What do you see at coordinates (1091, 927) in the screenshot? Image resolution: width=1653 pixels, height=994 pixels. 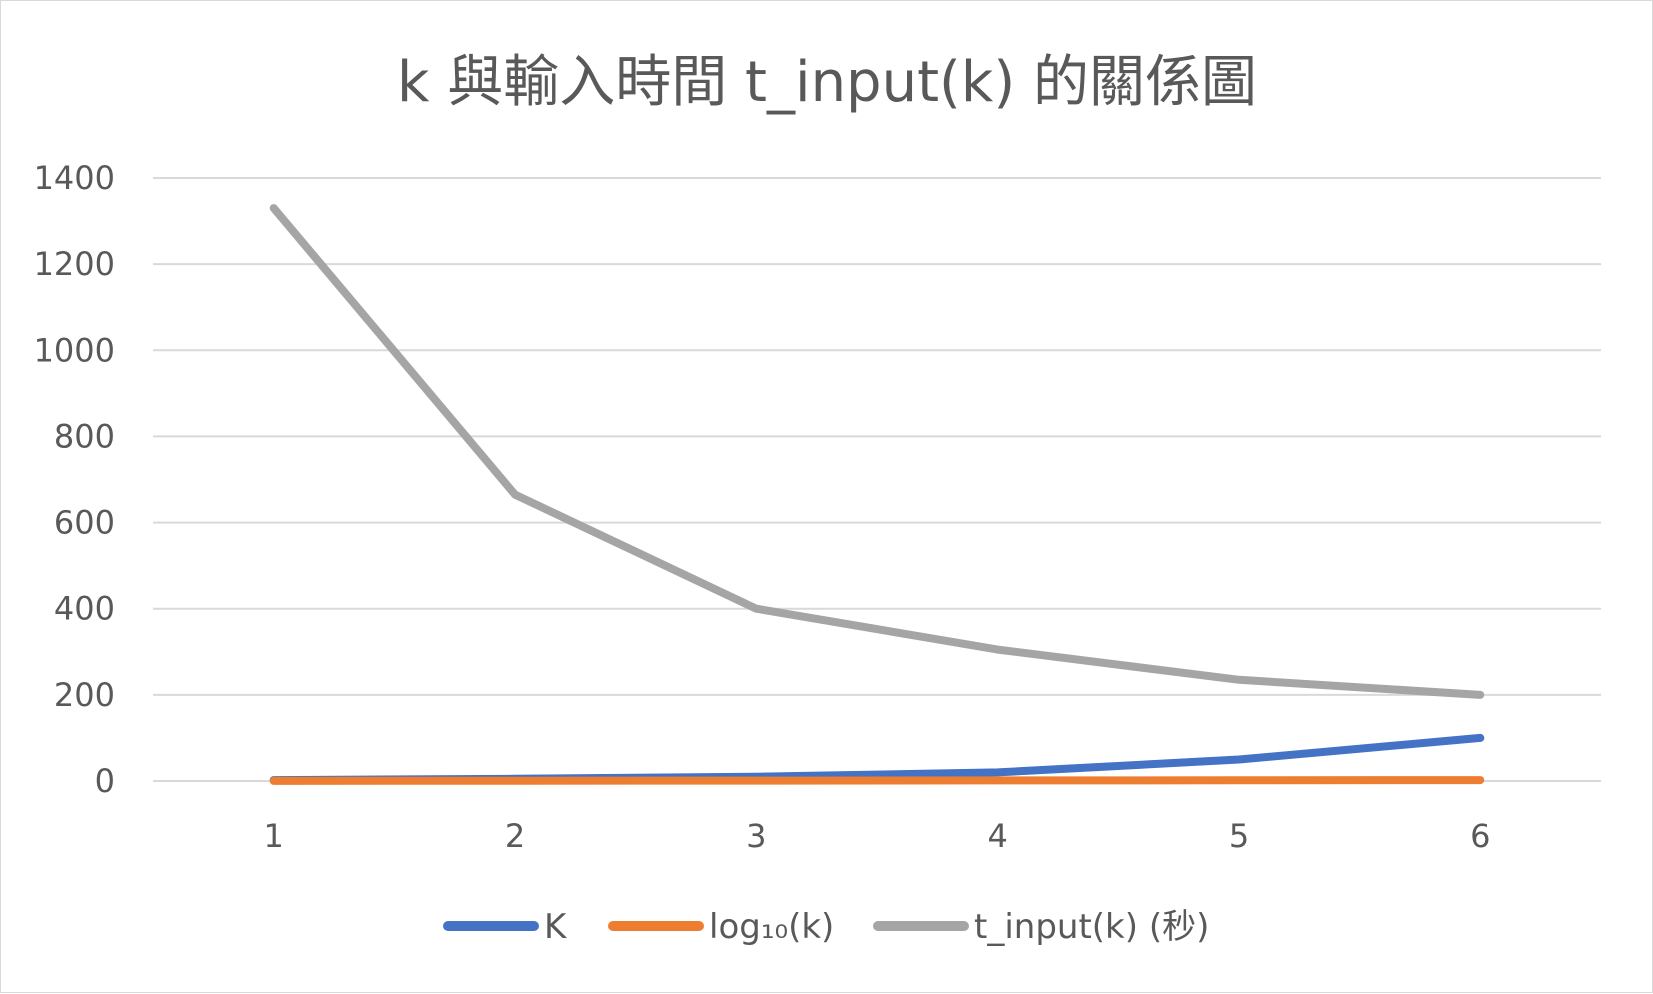 I see `legend-label: t_input(k) (秒)` at bounding box center [1091, 927].